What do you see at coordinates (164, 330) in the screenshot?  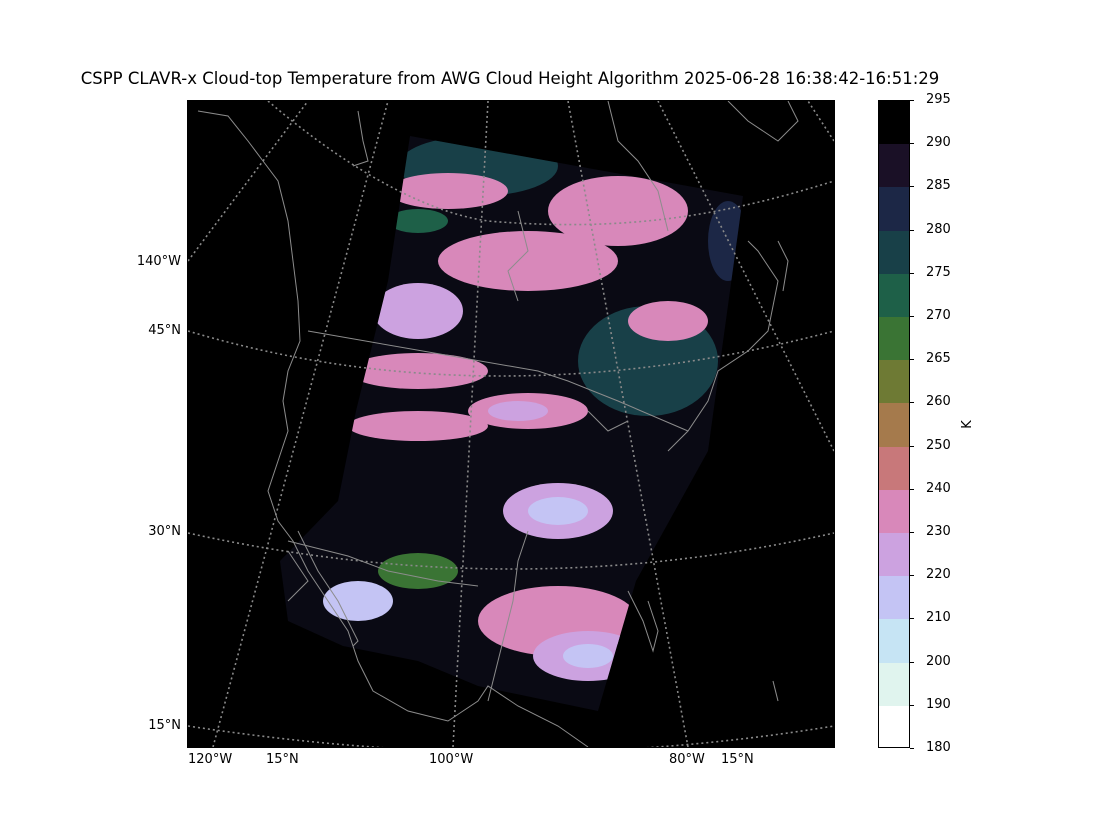 I see `lat-label-45n: 45°N` at bounding box center [164, 330].